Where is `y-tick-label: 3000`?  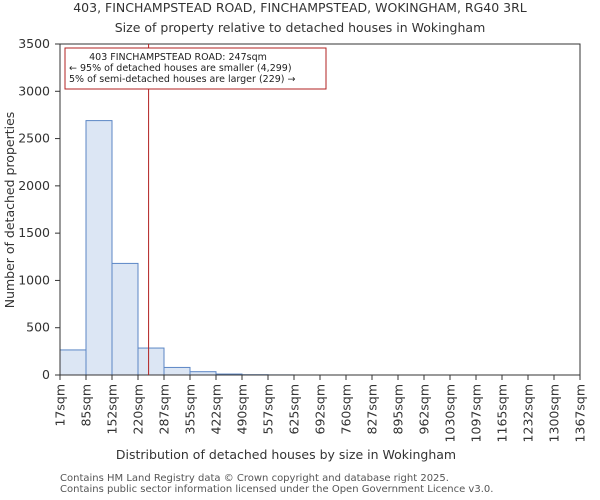
y-tick-label: 3000 is located at coordinates (34, 90).